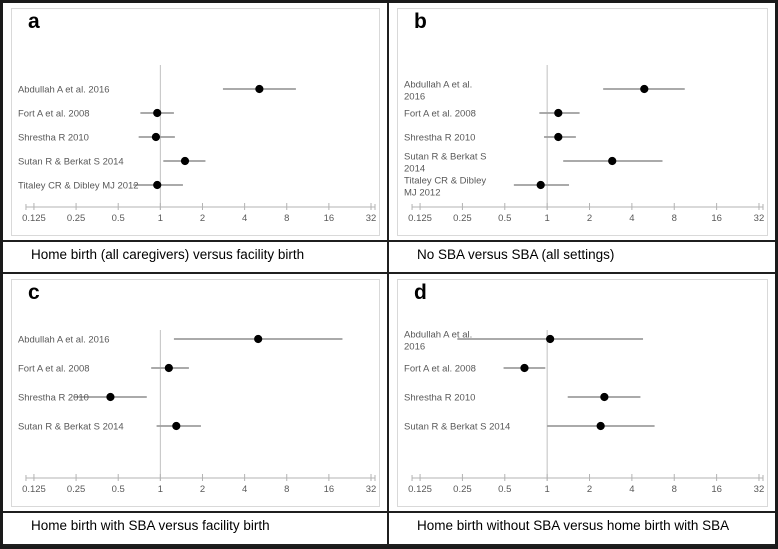 The image size is (778, 549). Describe the element at coordinates (516, 254) in the screenshot. I see `panel-b-caption-text: No SBA versus SBA (all settings)` at that location.